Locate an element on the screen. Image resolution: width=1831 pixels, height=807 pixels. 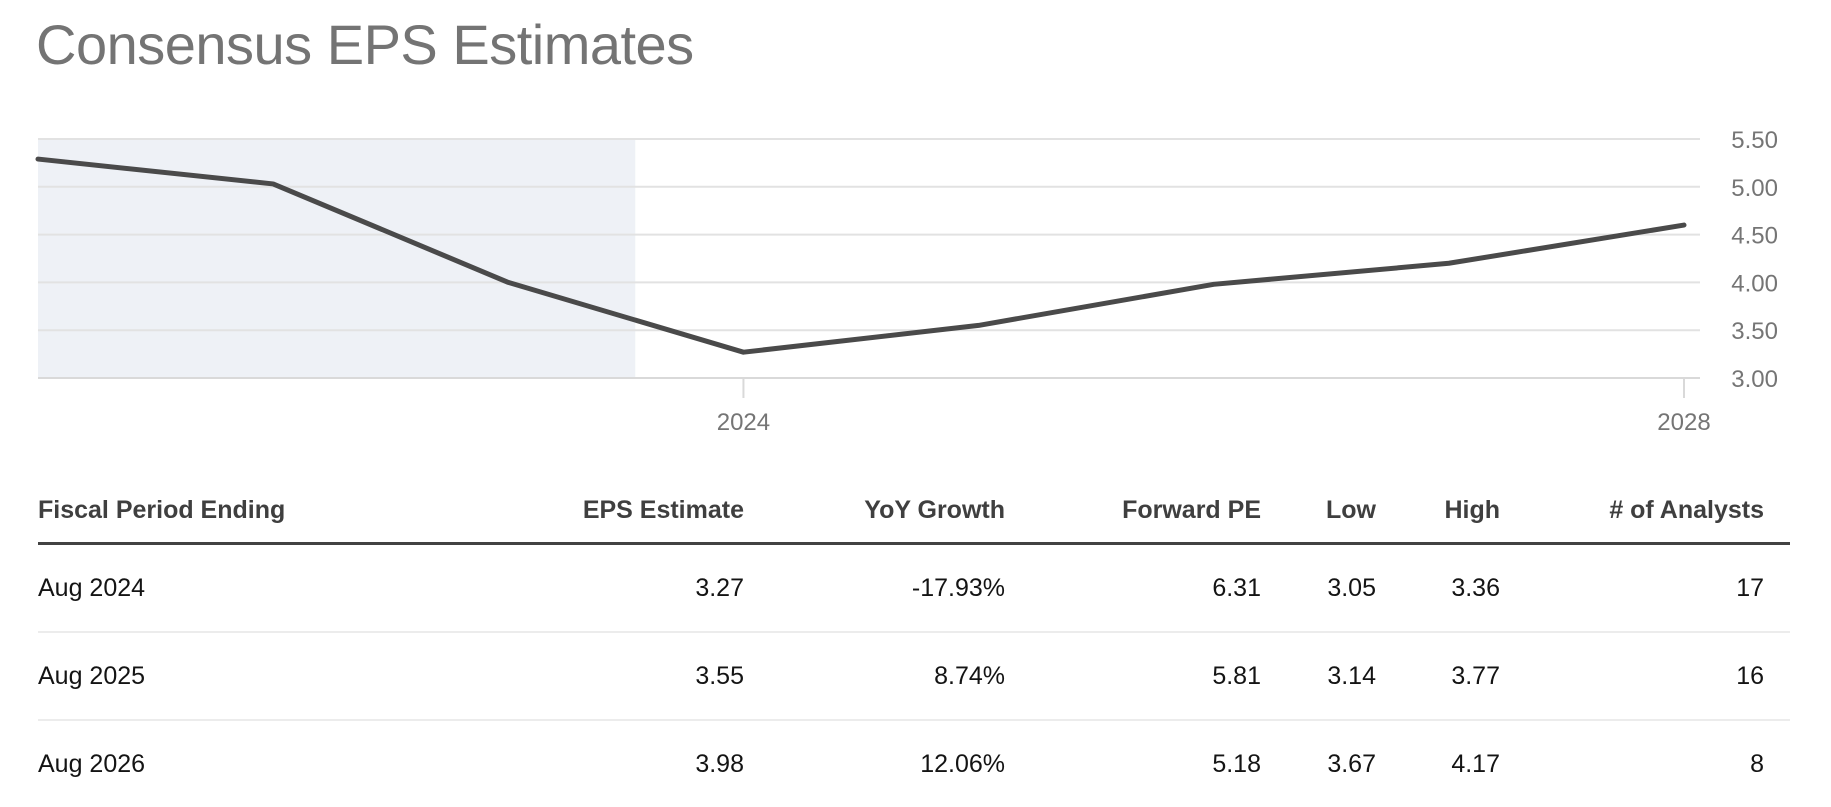
y-axis-label: 4.00 is located at coordinates (1754, 283).